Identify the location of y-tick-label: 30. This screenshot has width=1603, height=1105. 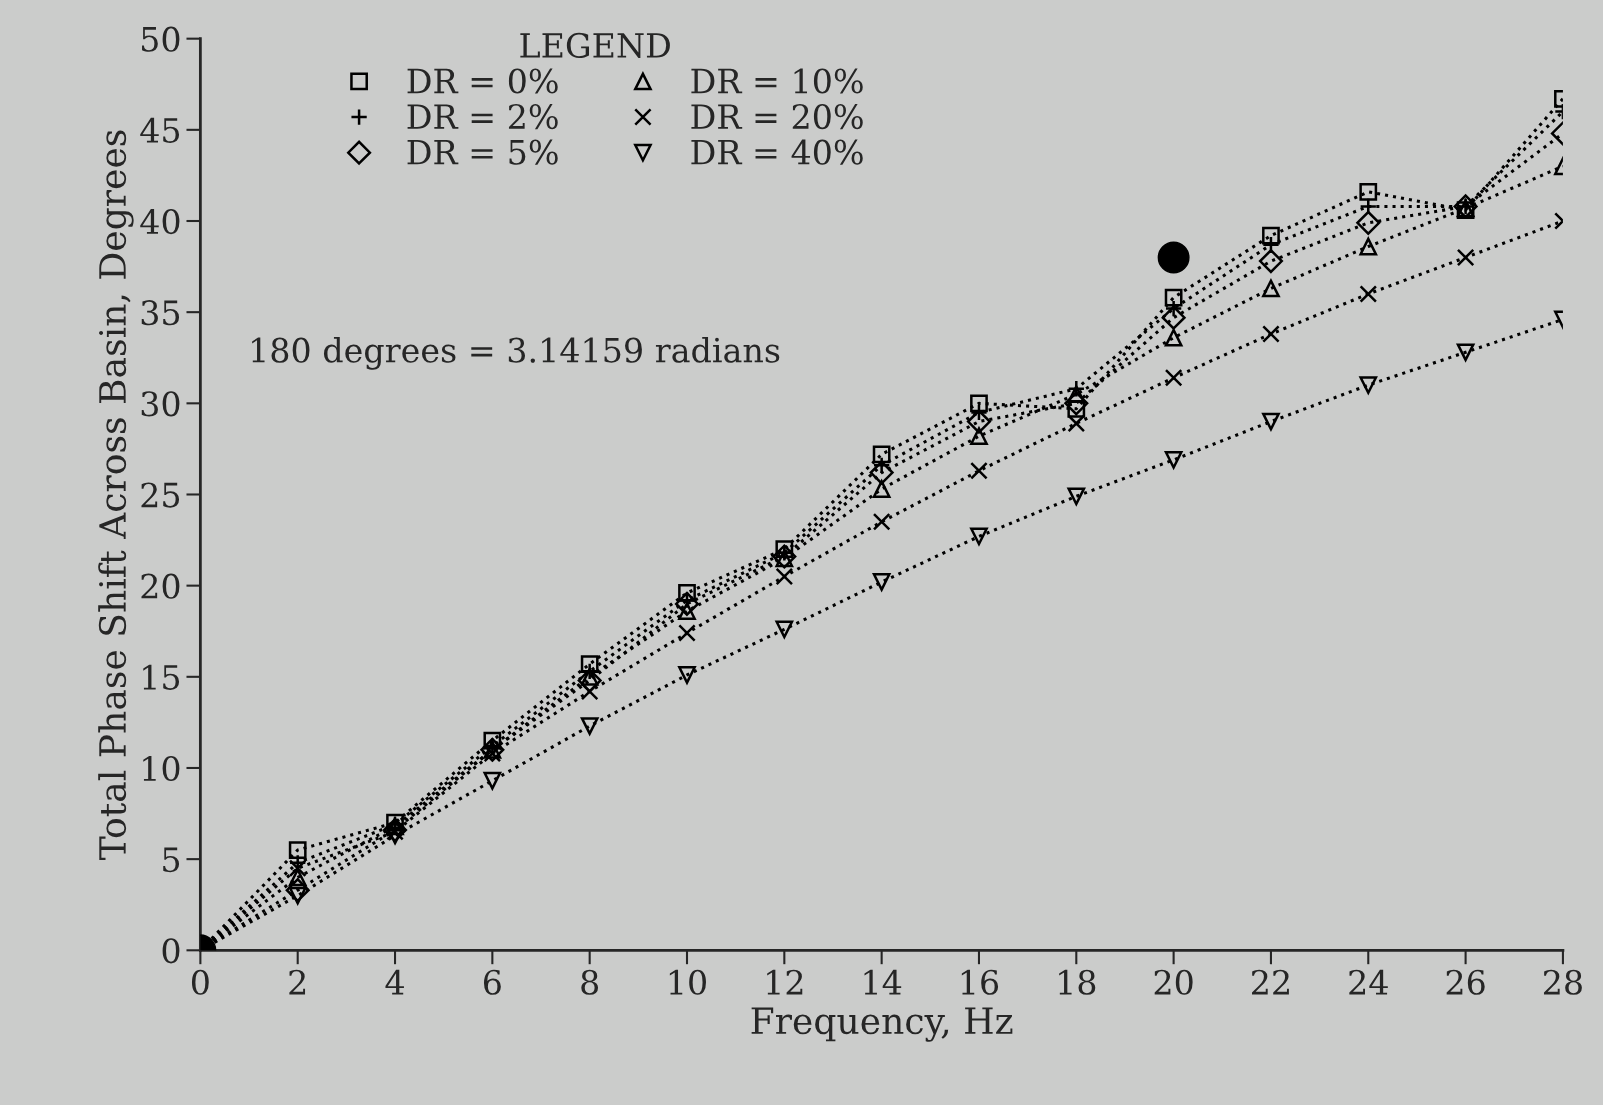
(160, 404).